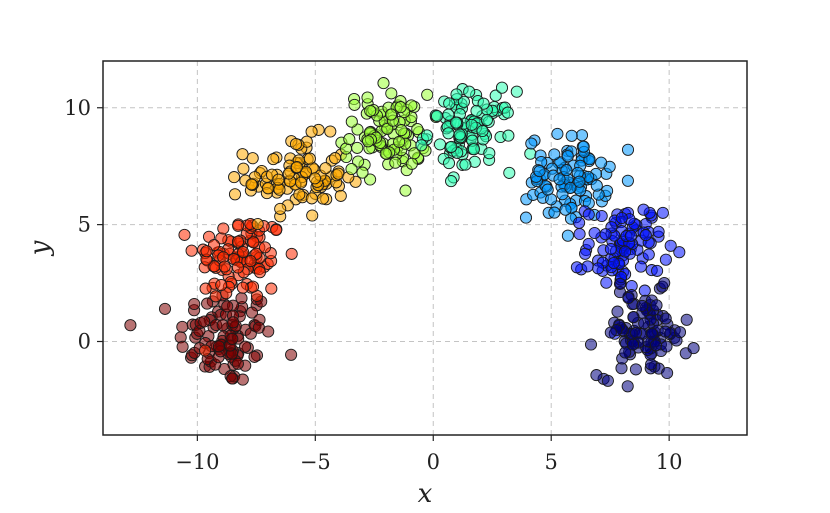  What do you see at coordinates (84, 342) in the screenshot?
I see `y-tick-label: 0` at bounding box center [84, 342].